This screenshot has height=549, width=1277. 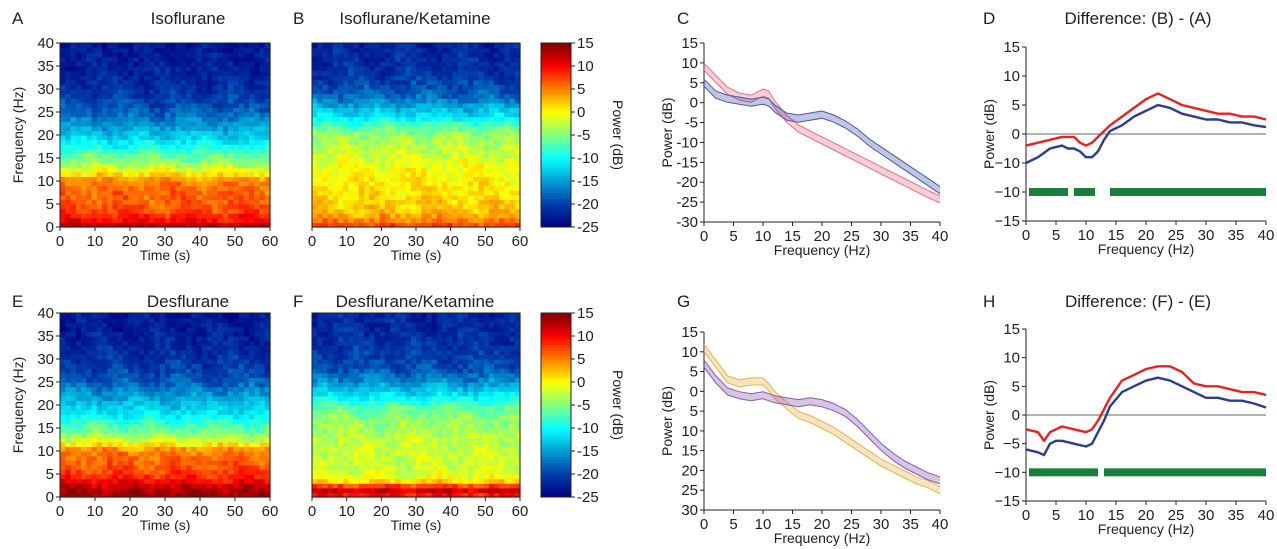 What do you see at coordinates (381, 241) in the screenshot?
I see `x-tick-label: 20` at bounding box center [381, 241].